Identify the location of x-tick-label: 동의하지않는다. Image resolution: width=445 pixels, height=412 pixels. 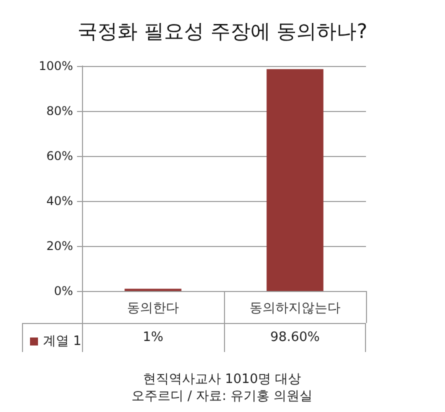
(295, 308).